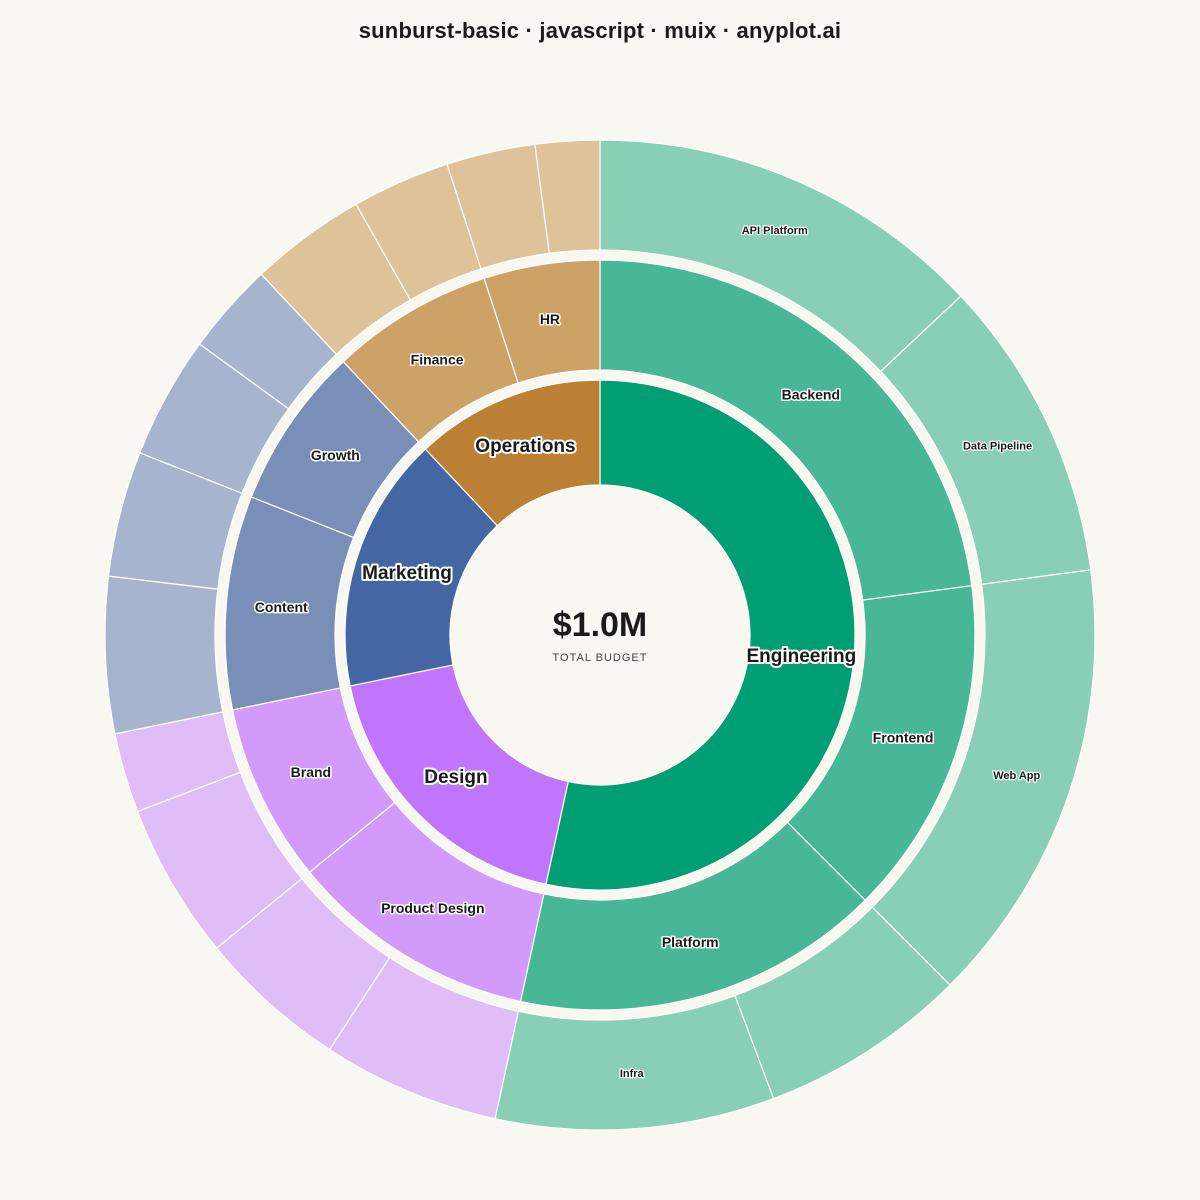 The height and width of the screenshot is (1200, 1200). What do you see at coordinates (775, 231) in the screenshot?
I see `project-label-api-platform: API Platform` at bounding box center [775, 231].